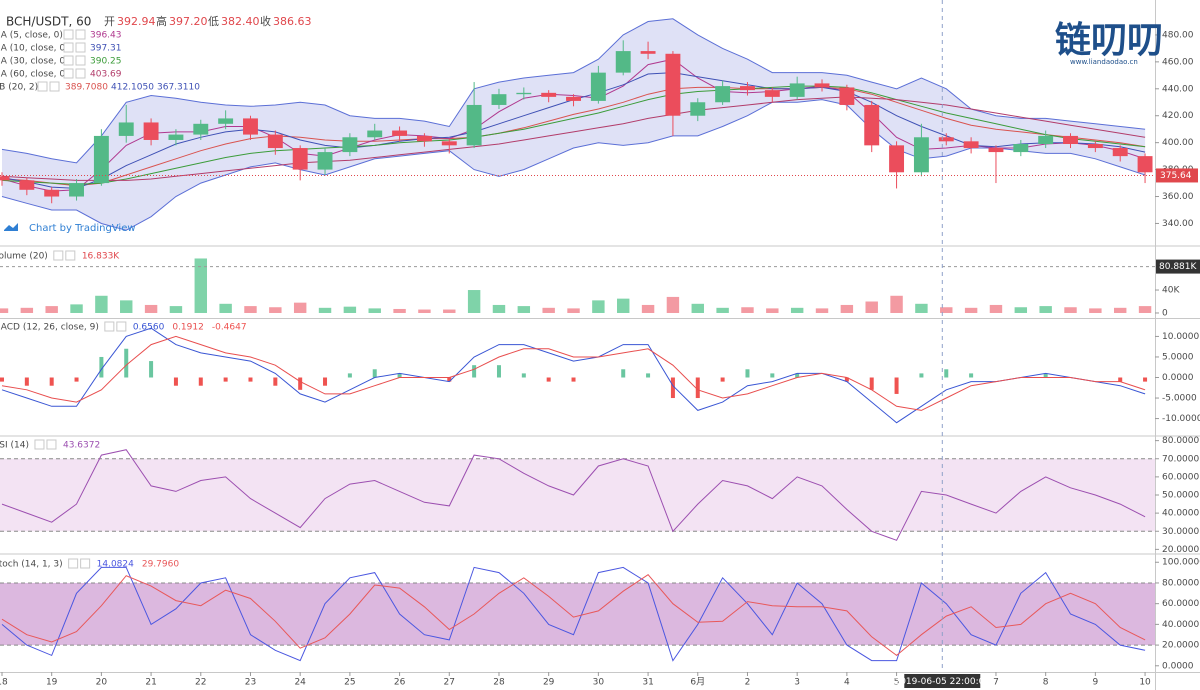 This screenshot has height=690, width=1200. I want to click on y-tick-label: 0.0000, so click(1178, 666).